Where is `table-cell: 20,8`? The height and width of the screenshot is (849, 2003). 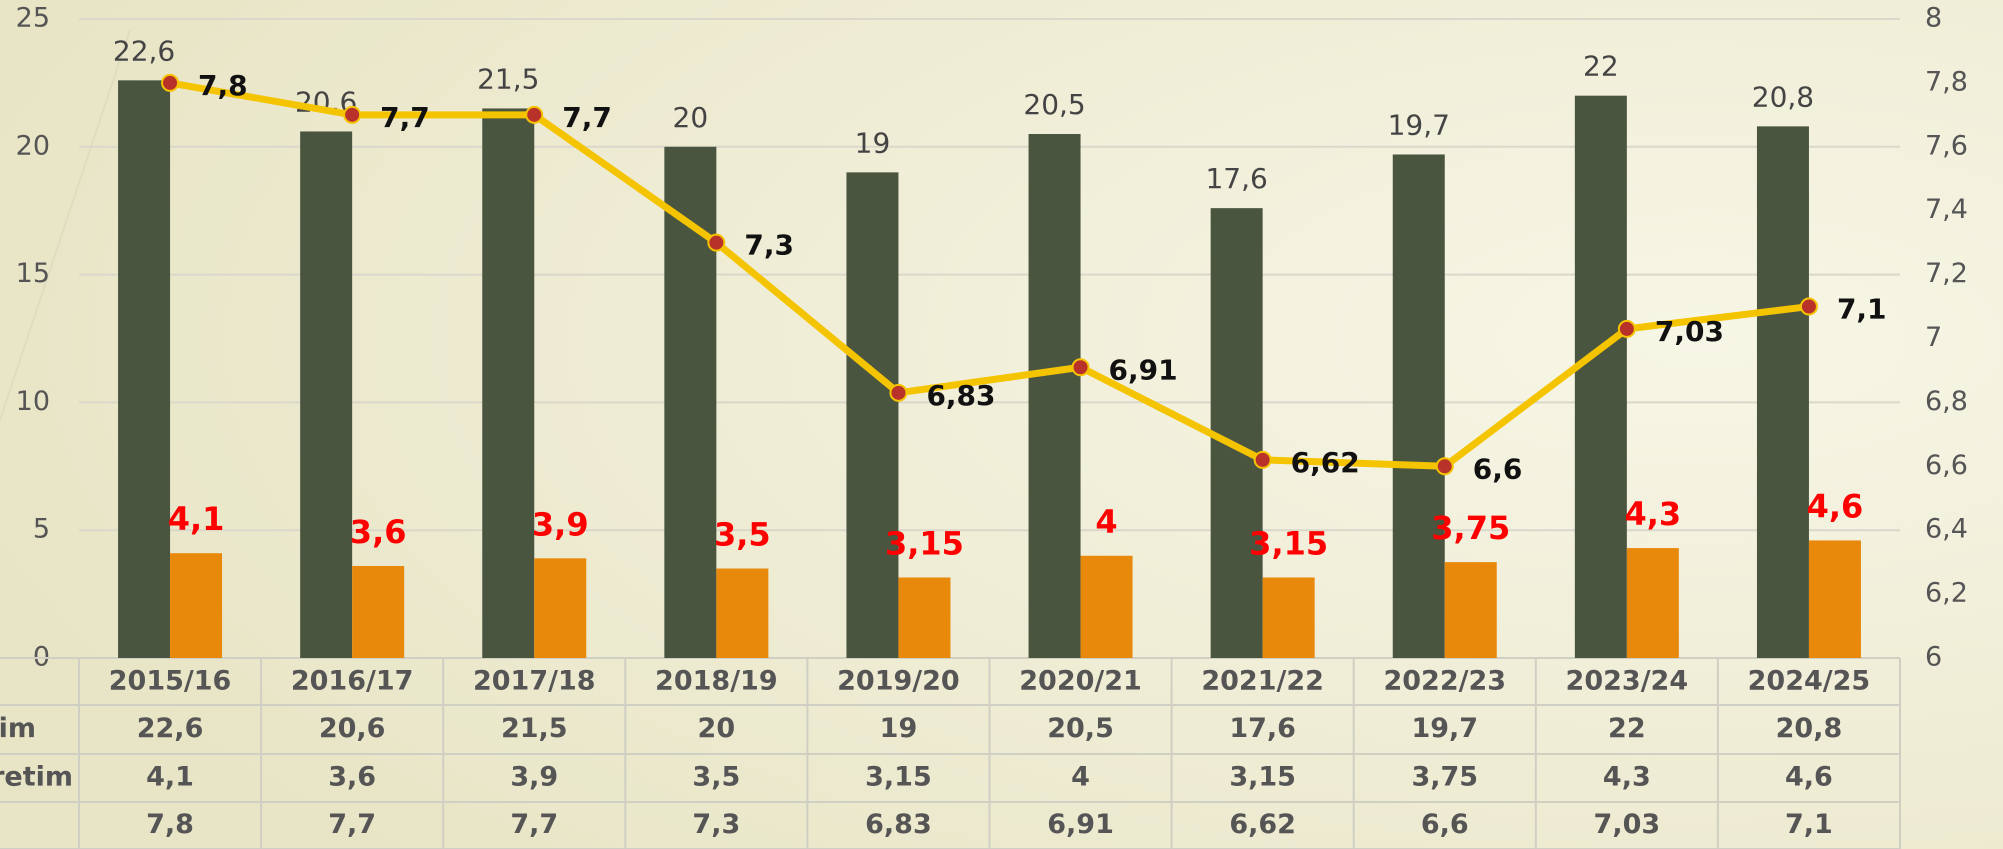 table-cell: 20,8 is located at coordinates (1809, 728).